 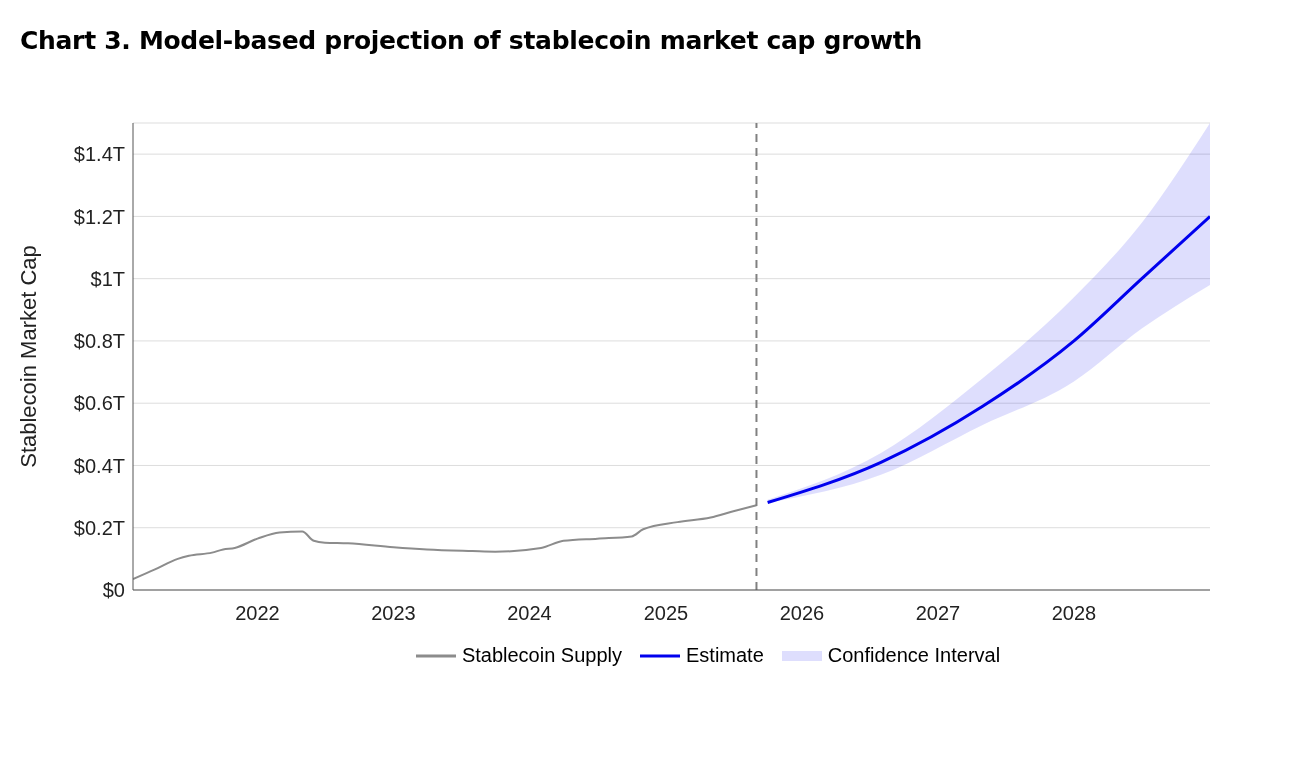 What do you see at coordinates (99, 403) in the screenshot?
I see `y-tick-label: $0.6T` at bounding box center [99, 403].